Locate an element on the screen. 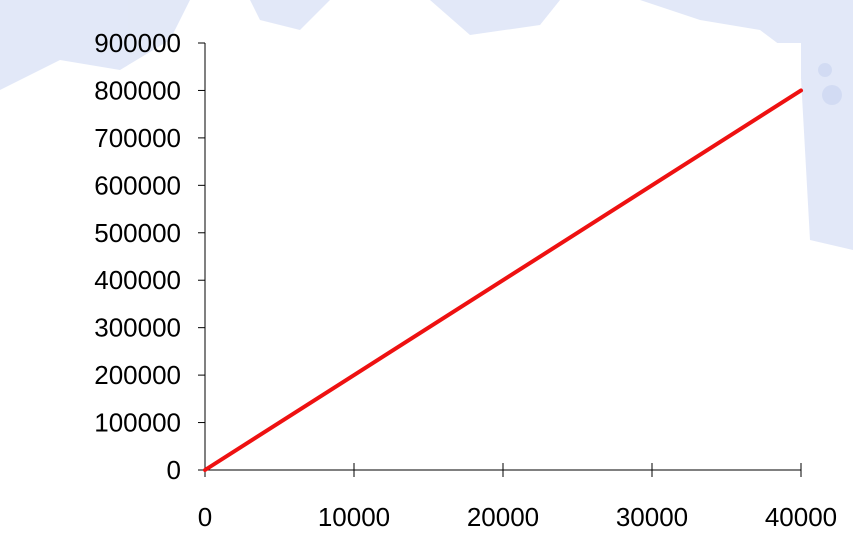 The width and height of the screenshot is (853, 539). y-tick-label: 200000 is located at coordinates (137, 375).